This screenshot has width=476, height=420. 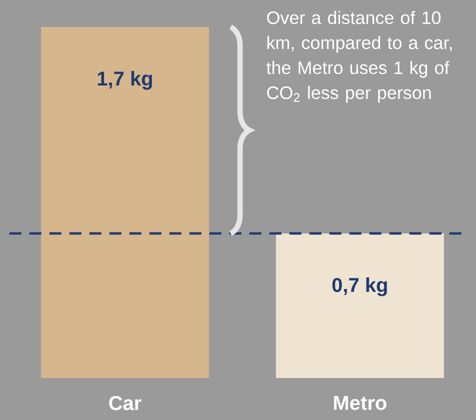 I want to click on annotation: Over a distance of 10 km, compared to a car, the Metro uses 1 kg of CO$_{2}$ less per person, so click(x=359, y=56).